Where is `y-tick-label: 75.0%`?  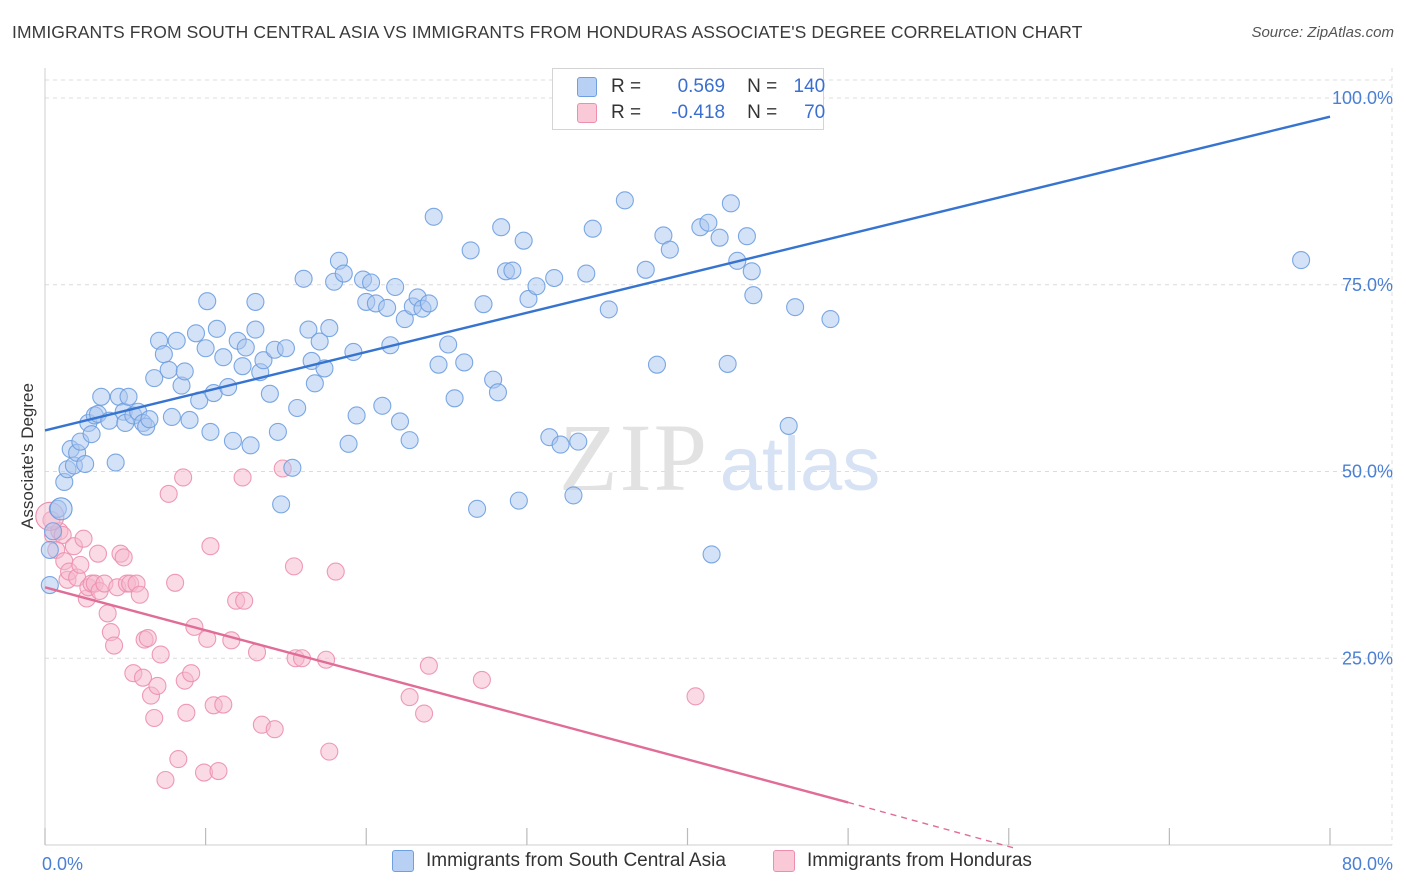
y-tick-label: 75.0% is located at coordinates (1367, 285).